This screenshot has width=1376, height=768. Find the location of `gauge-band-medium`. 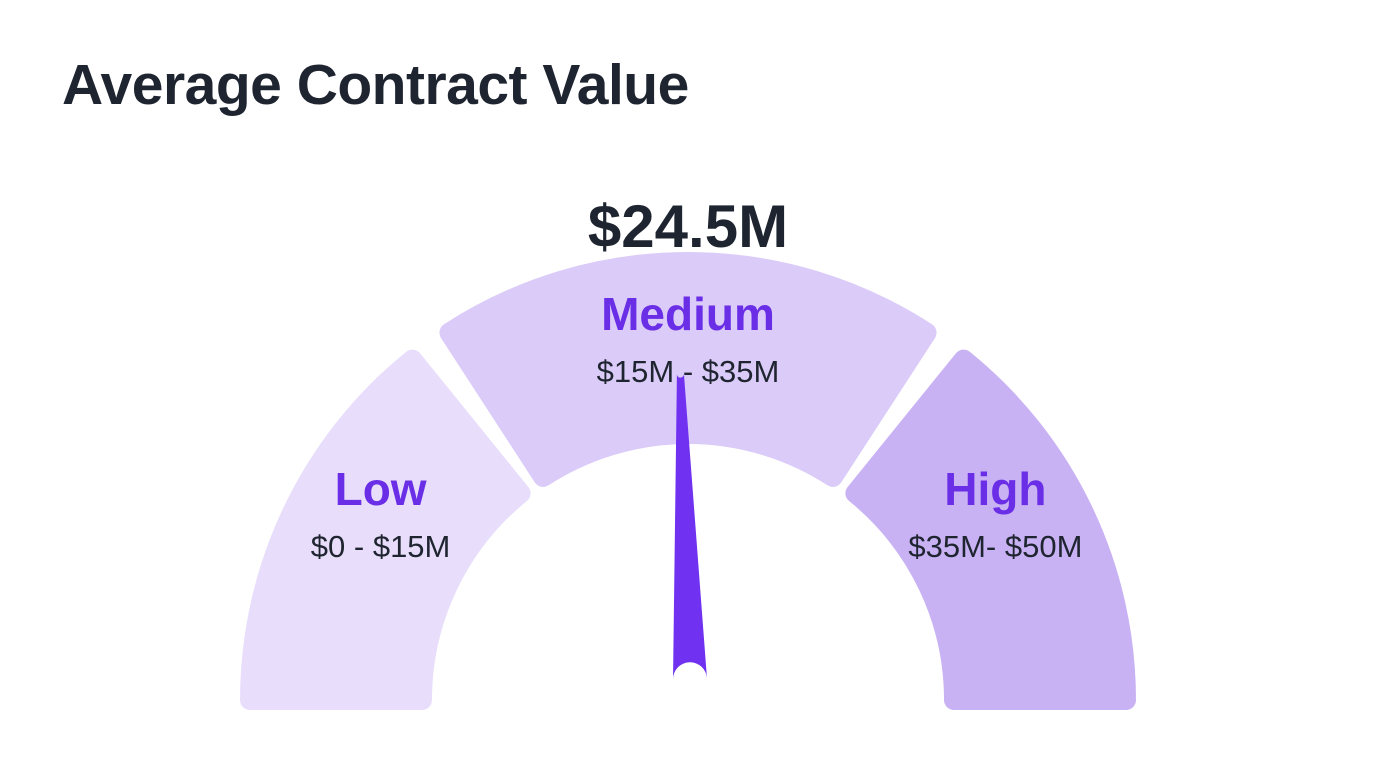

gauge-band-medium is located at coordinates (688, 369).